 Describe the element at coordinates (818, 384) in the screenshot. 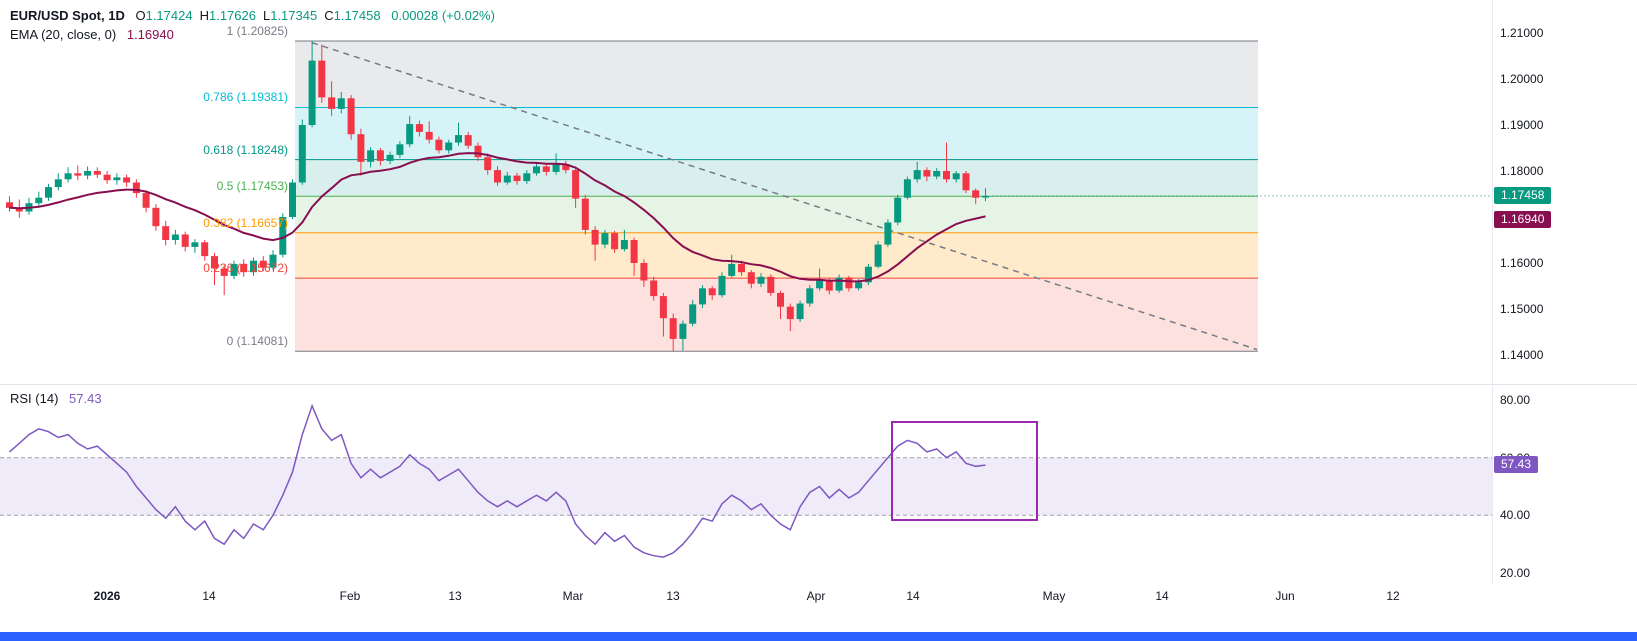

I see `pane-resize-separator` at that location.